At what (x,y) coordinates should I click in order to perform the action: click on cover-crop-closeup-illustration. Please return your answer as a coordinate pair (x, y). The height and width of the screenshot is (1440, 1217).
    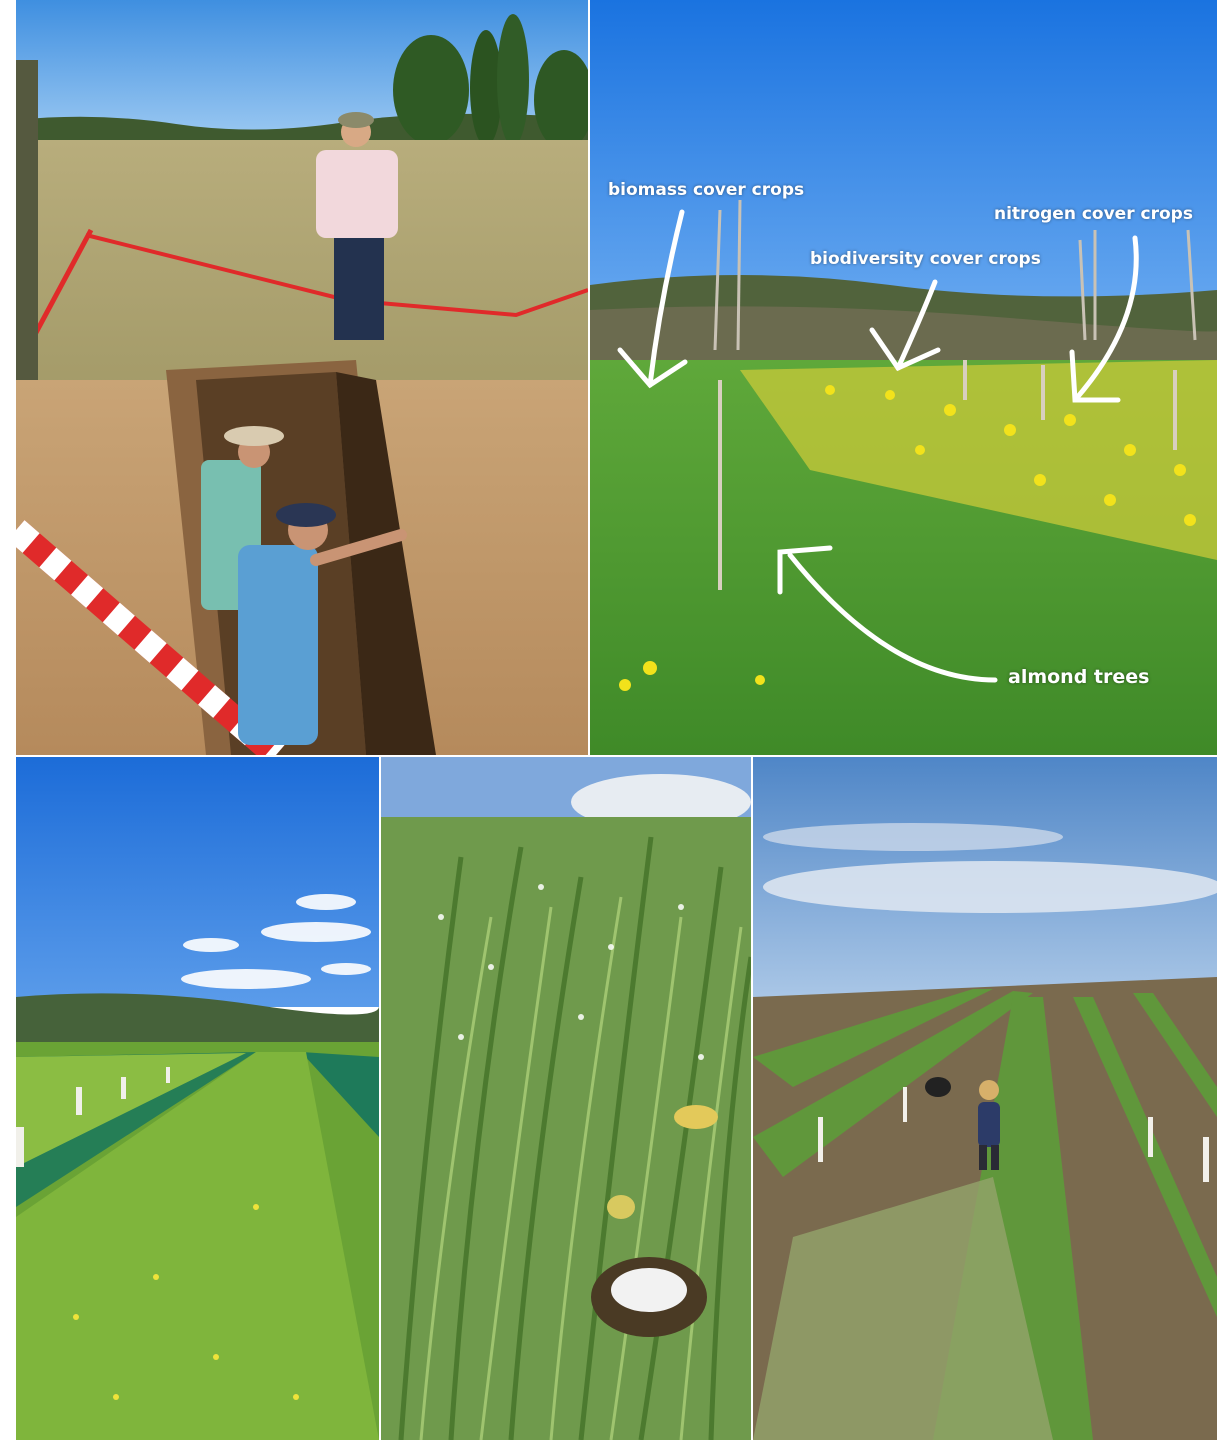
    Looking at the image, I should click on (566, 1098).